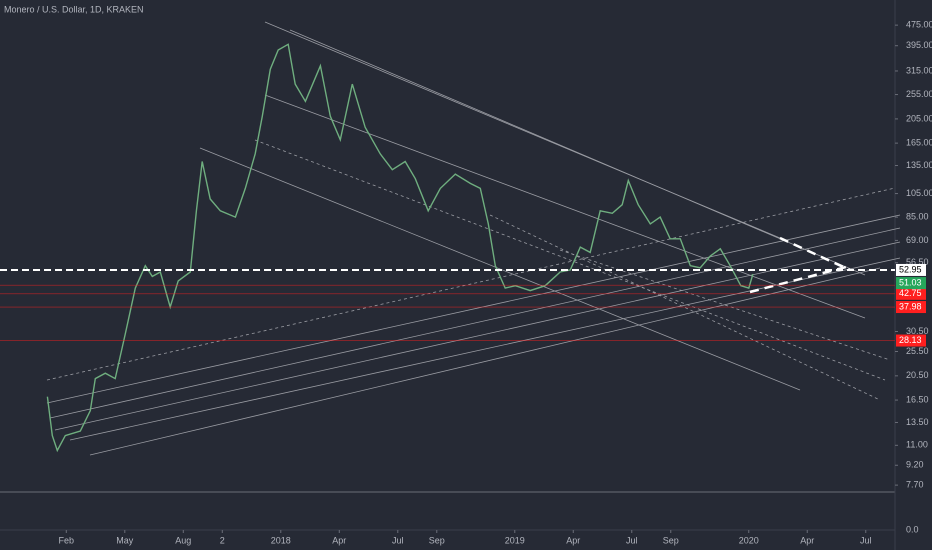 The image size is (932, 550). I want to click on y-tick-label: 165.00, so click(919, 143).